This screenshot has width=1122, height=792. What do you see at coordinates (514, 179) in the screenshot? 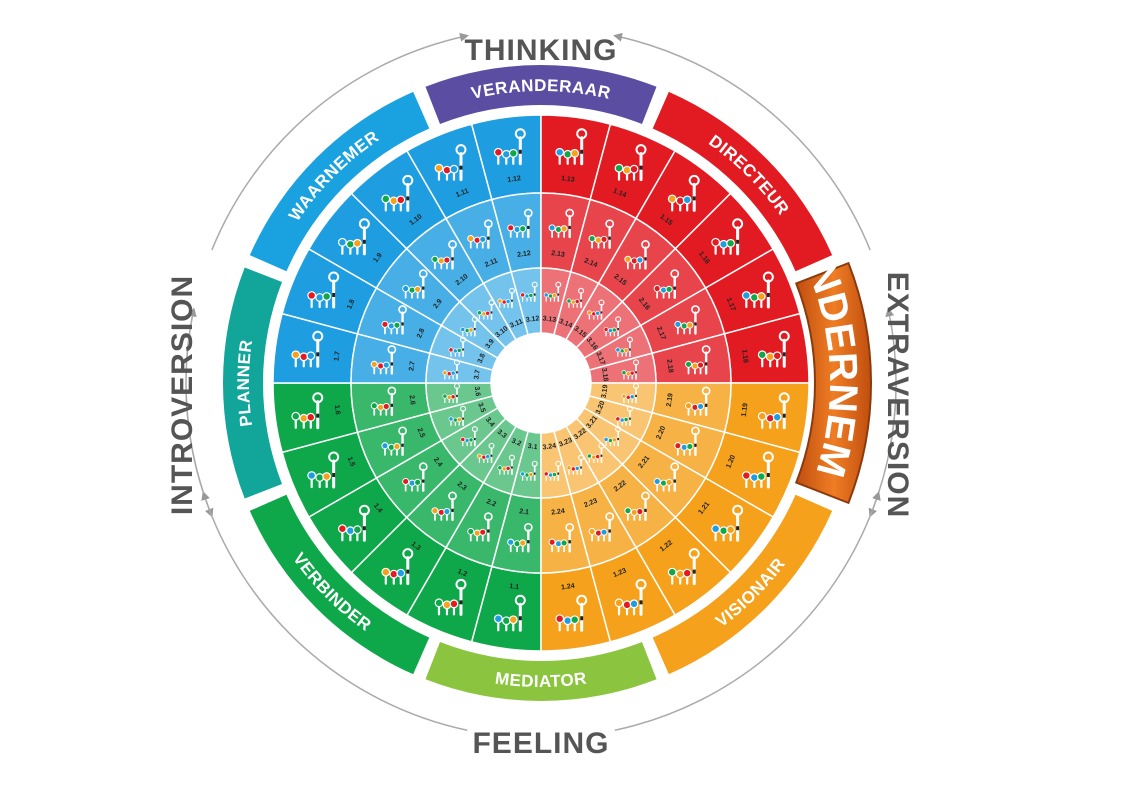
I see `segment-code: 1.12` at bounding box center [514, 179].